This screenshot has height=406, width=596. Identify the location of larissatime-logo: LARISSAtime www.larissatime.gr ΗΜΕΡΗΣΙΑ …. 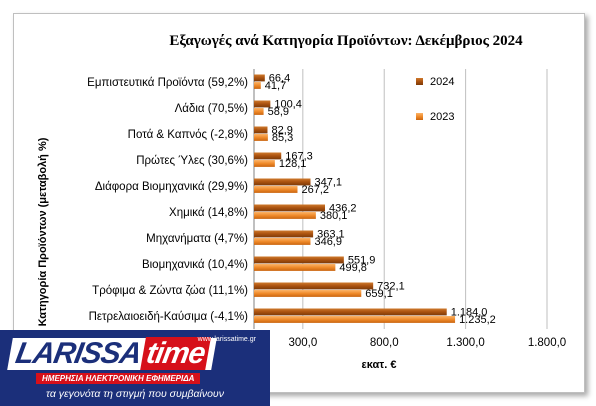
(135, 368).